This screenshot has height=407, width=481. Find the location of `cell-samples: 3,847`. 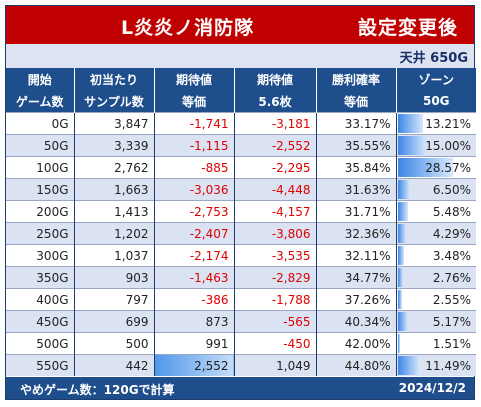

cell-samples: 3,847 is located at coordinates (114, 123).